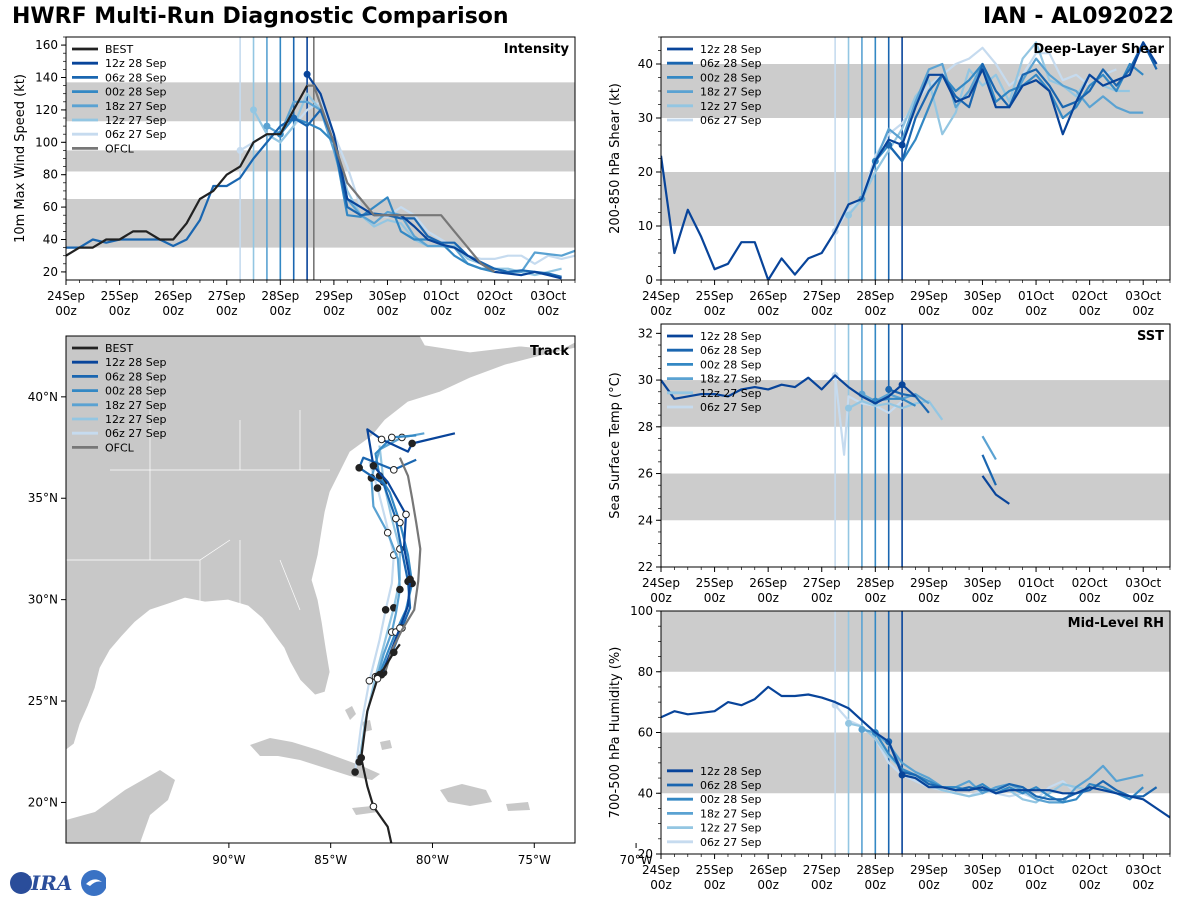 The width and height of the screenshot is (1200, 902). What do you see at coordinates (120, 806) in the screenshot?
I see `yucatan-land` at bounding box center [120, 806].